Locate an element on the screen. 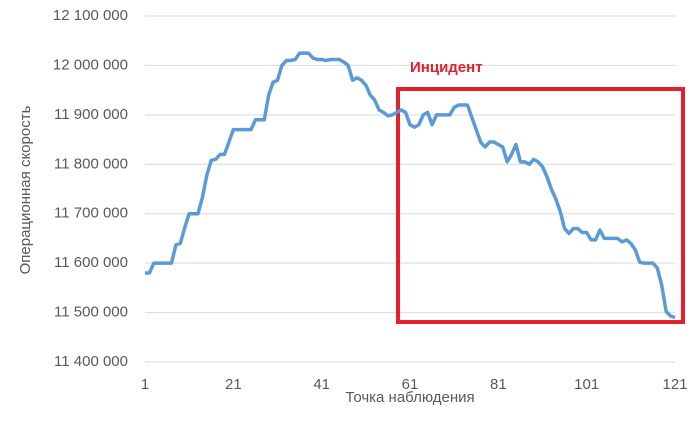  x-tick-label: 1 is located at coordinates (145, 384).